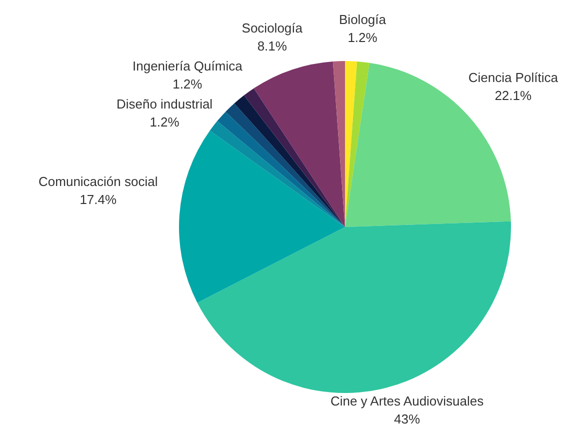 This screenshot has height=438, width=586. Describe the element at coordinates (98, 182) in the screenshot. I see `slice-label: Comunicación social` at that location.